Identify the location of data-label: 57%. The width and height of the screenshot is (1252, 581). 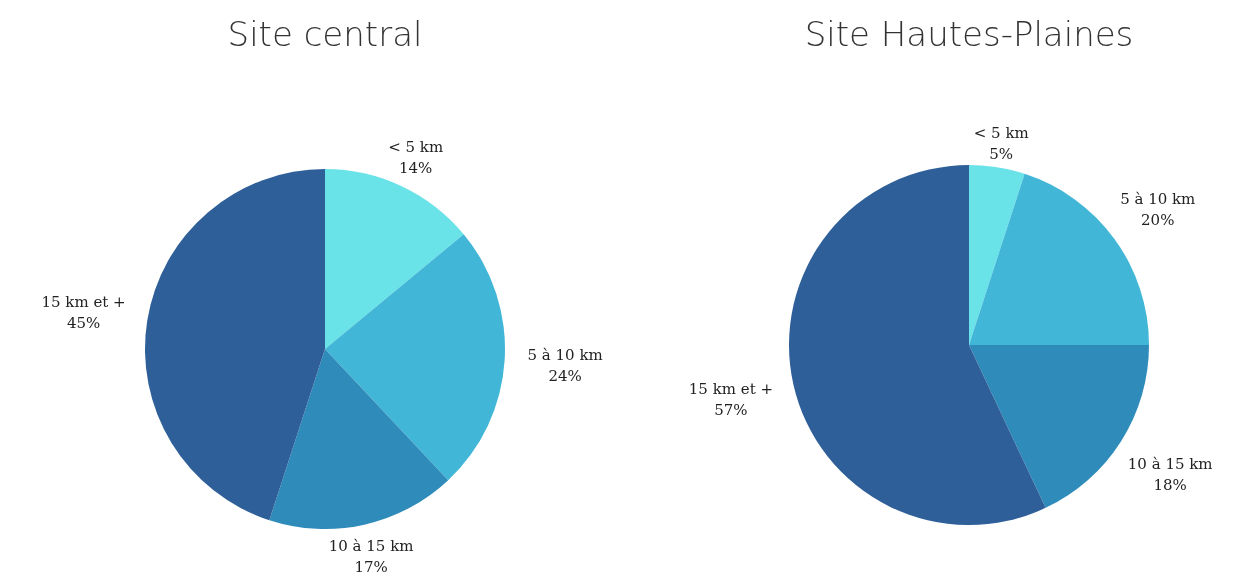
(731, 410).